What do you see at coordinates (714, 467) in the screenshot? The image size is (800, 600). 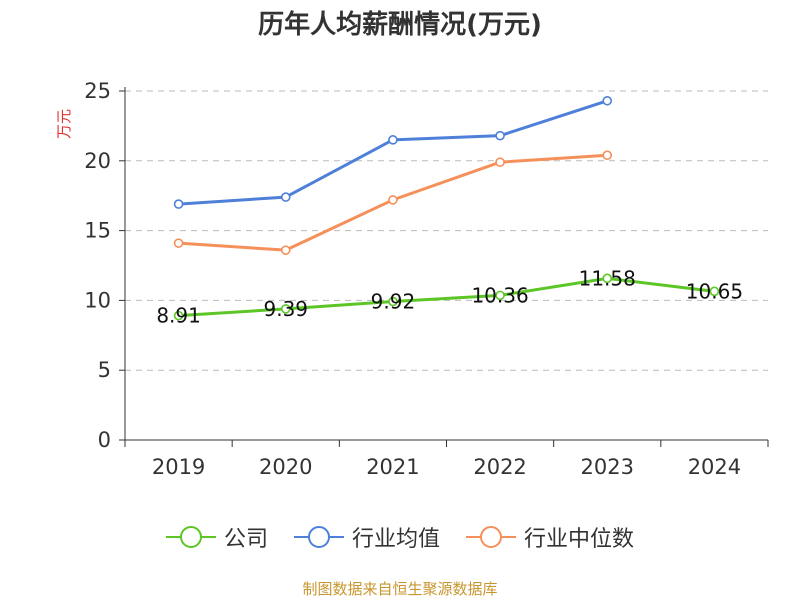 I see `x-tick-label: 2024` at bounding box center [714, 467].